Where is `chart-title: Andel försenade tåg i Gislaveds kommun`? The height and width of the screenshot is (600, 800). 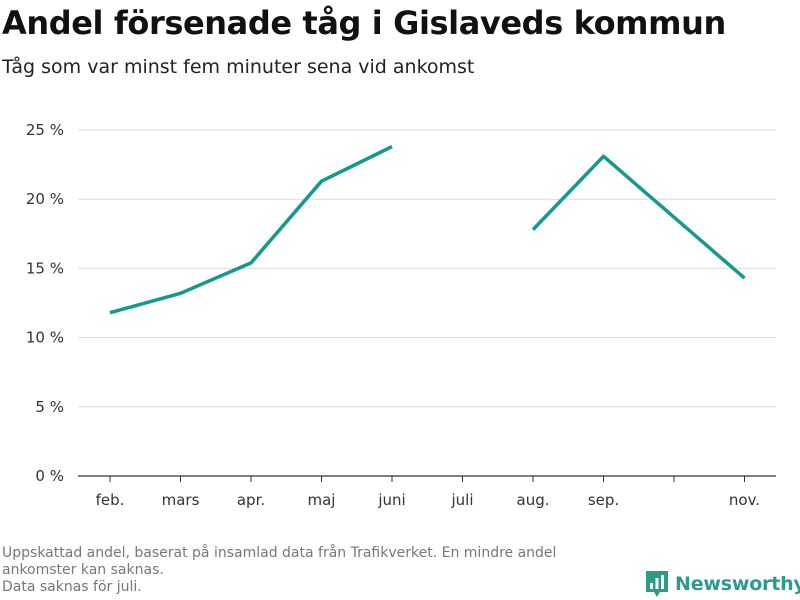 chart-title: Andel försenade tåg i Gislaveds kommun is located at coordinates (364, 23).